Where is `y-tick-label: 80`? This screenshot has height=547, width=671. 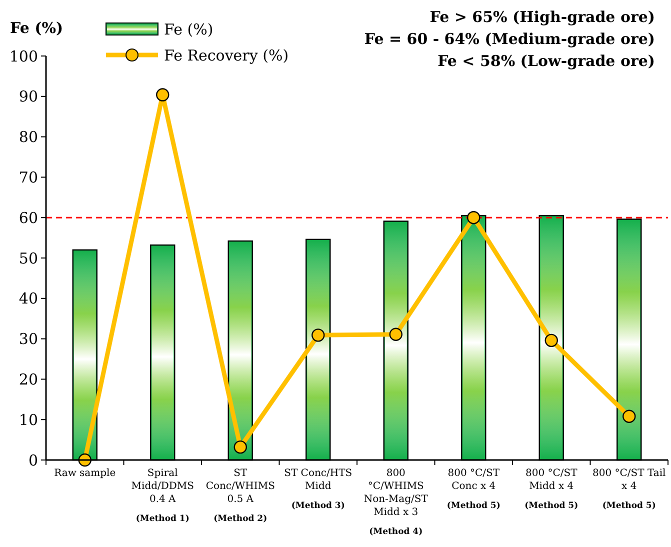
y-tick-label: 80 is located at coordinates (28, 137).